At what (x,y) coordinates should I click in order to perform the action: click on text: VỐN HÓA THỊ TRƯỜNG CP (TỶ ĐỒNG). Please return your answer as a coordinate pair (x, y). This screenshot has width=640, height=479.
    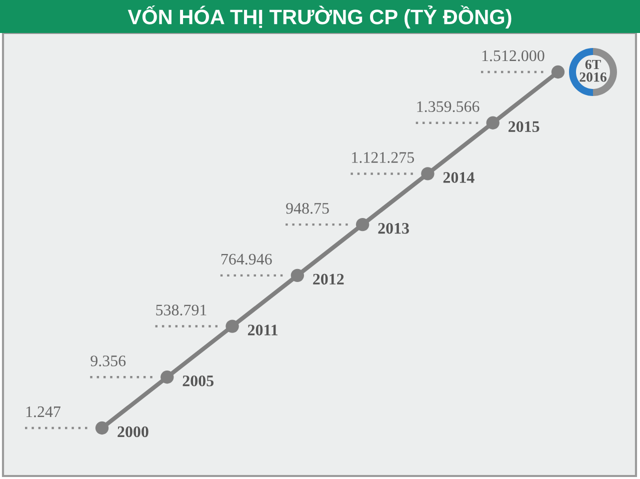
    Looking at the image, I should click on (320, 17).